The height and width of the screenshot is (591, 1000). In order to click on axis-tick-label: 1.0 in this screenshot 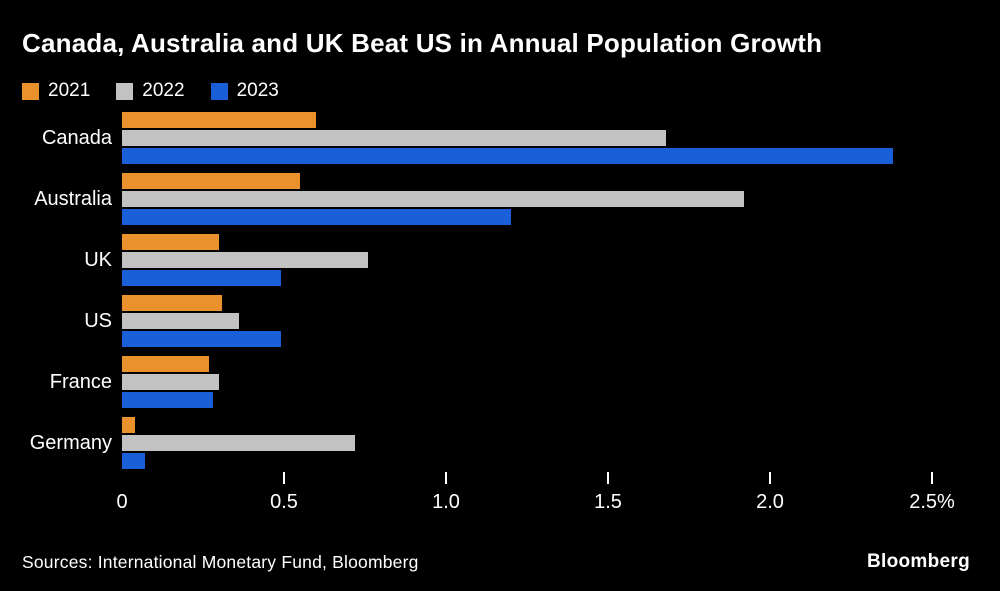, I will do `click(446, 502)`.